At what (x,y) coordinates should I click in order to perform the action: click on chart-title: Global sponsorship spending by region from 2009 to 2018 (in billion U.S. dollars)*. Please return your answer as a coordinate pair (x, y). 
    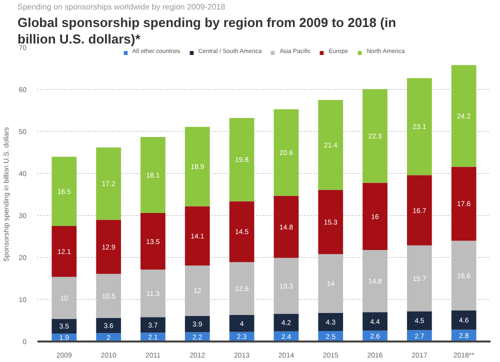
    Looking at the image, I should click on (207, 30).